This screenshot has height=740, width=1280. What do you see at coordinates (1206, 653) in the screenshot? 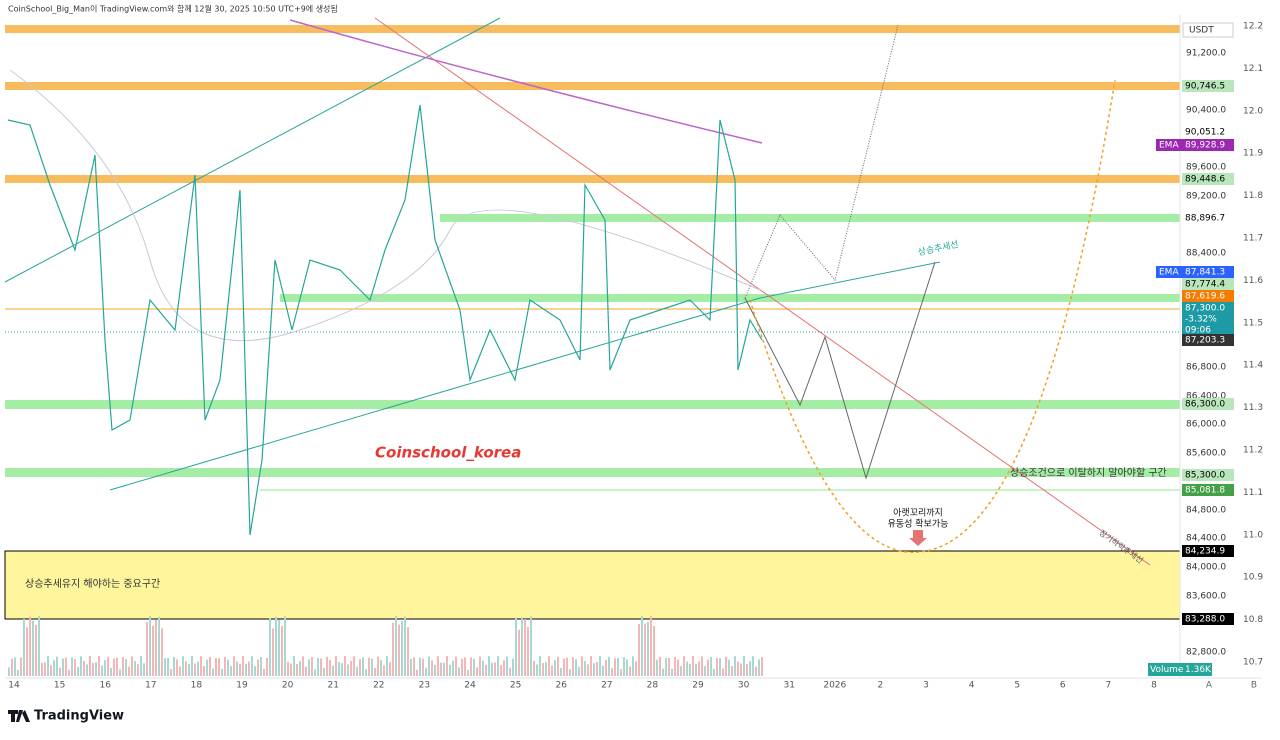
I see `price-label: 82,800.0` at bounding box center [1206, 653].